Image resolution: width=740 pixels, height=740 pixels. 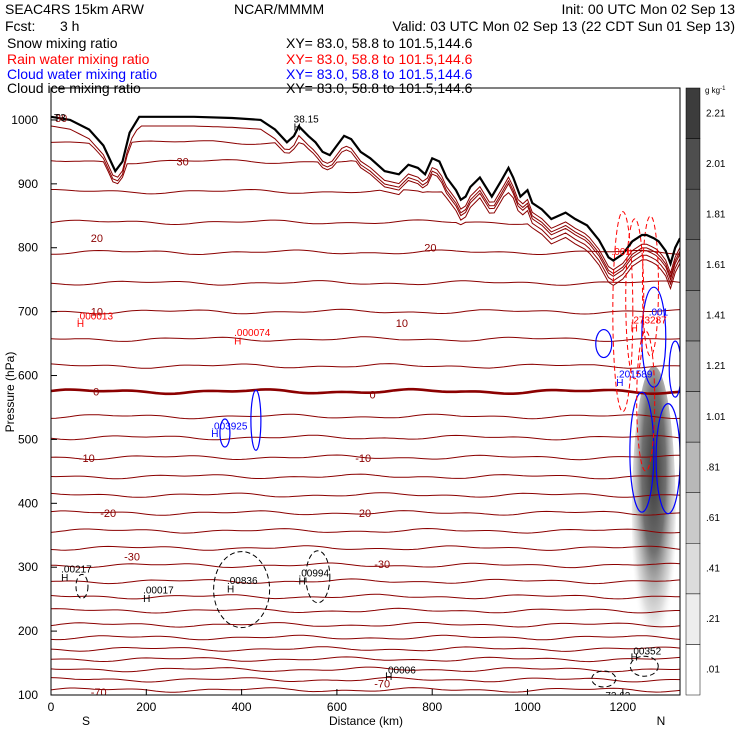 What do you see at coordinates (242, 707) in the screenshot?
I see `x-tick-label: 400` at bounding box center [242, 707].